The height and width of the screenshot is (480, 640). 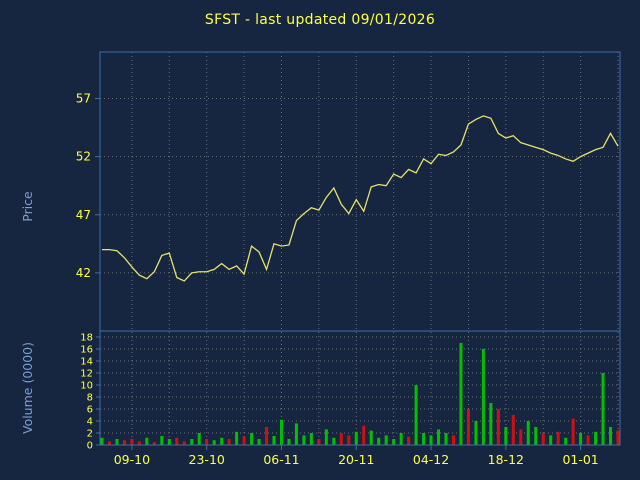 What do you see at coordinates (506, 459) in the screenshot?
I see `x-tick-label: 18-12` at bounding box center [506, 459].